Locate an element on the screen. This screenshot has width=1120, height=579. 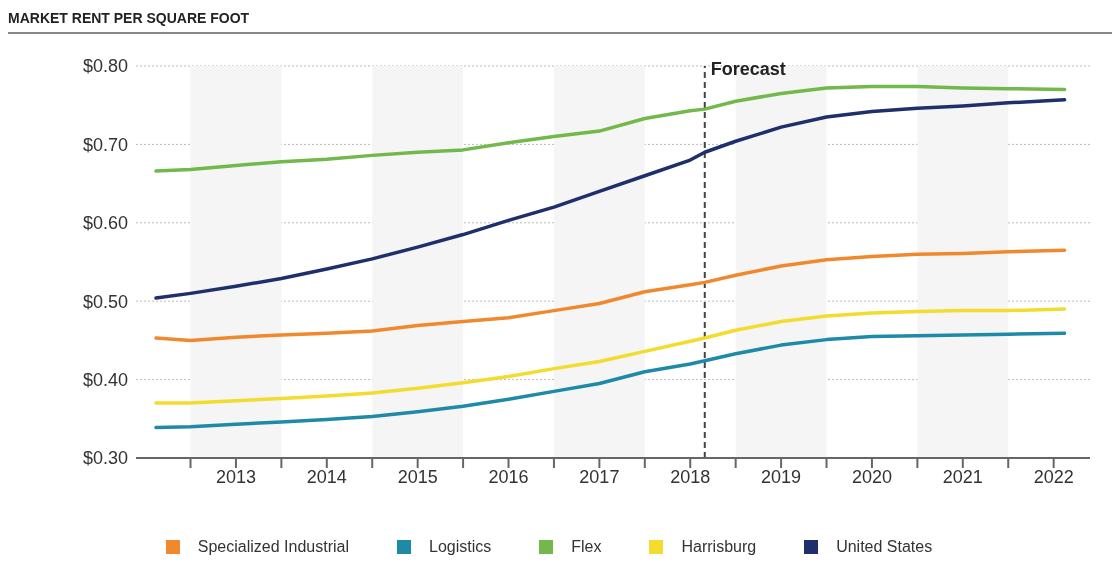
x-tick-label: 2020 is located at coordinates (871, 476).